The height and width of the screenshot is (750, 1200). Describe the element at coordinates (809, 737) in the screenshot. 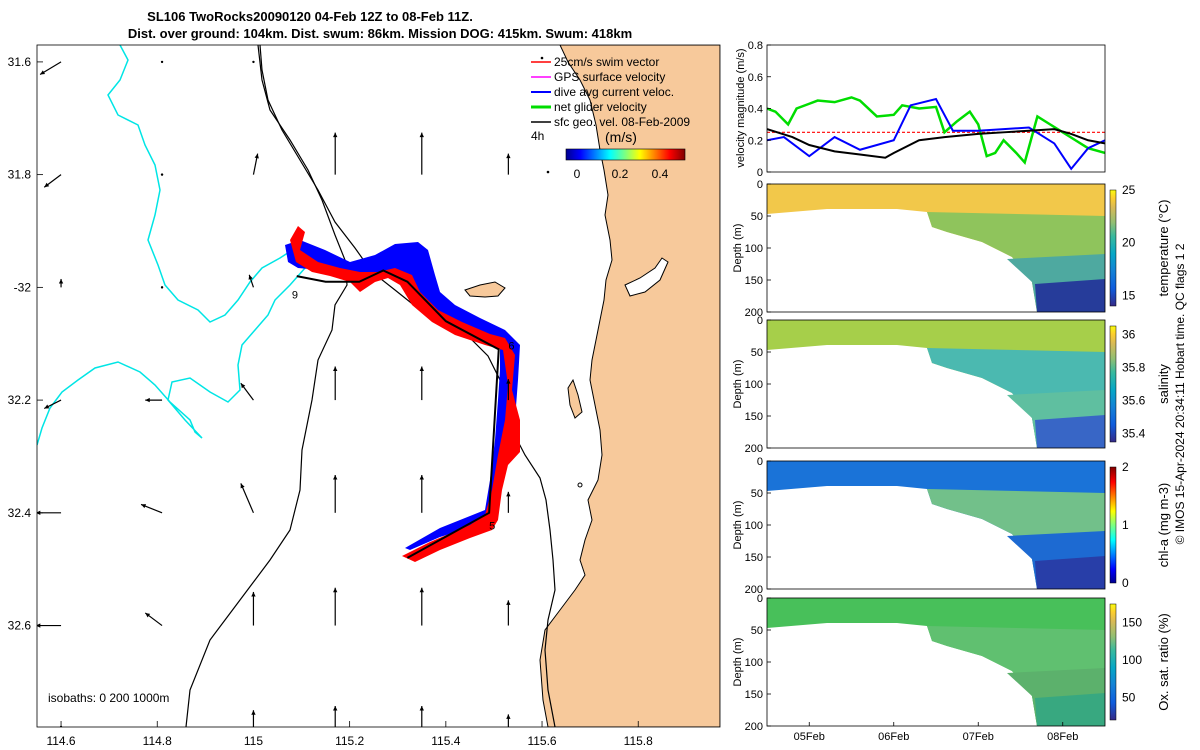

I see `section-x-tick-label: 05Feb` at that location.